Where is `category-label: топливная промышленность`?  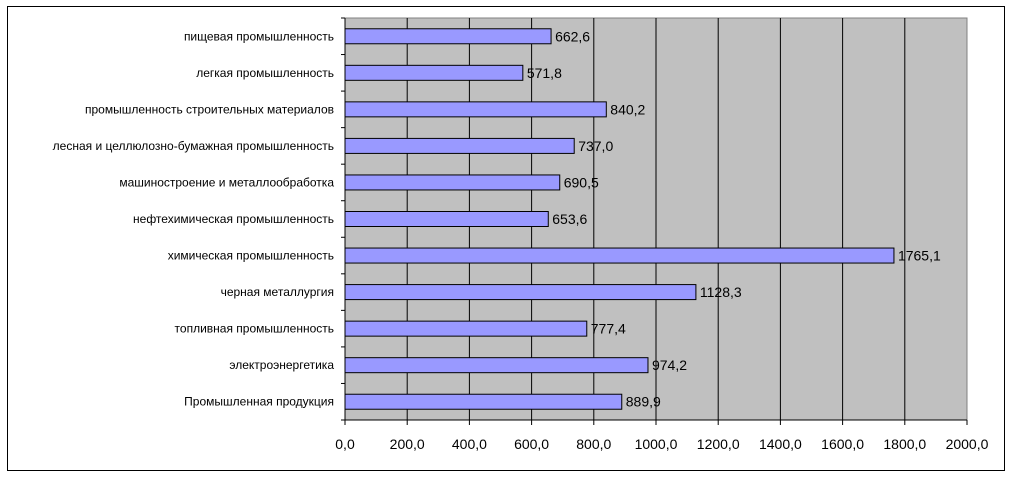 category-label: топливная промышленность is located at coordinates (254, 329).